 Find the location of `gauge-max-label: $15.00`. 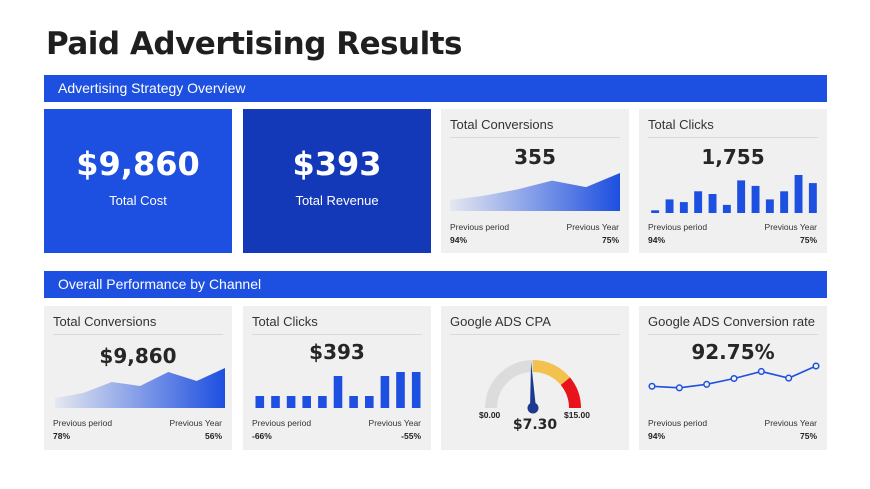

gauge-max-label: $15.00 is located at coordinates (577, 415).